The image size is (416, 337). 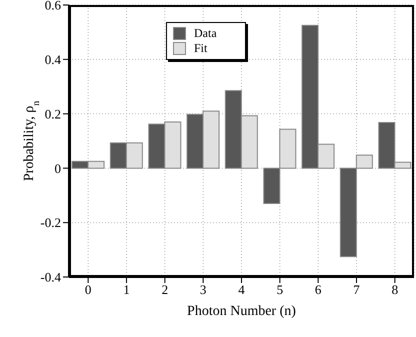 What do you see at coordinates (201, 48) in the screenshot?
I see `legend-label: Fit` at bounding box center [201, 48].